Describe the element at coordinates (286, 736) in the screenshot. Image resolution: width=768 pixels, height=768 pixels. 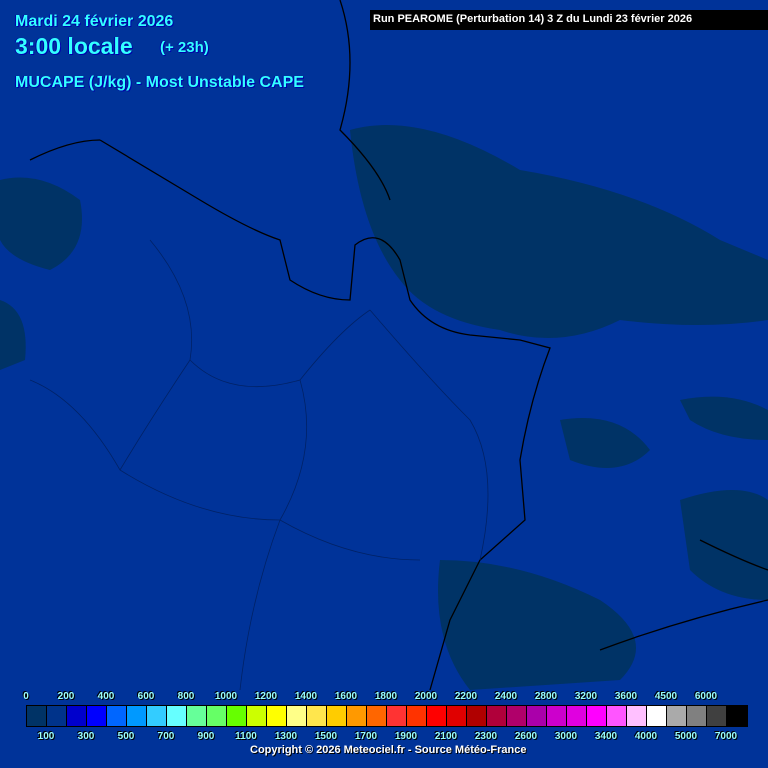
I see `legend-label: 1300` at that location.